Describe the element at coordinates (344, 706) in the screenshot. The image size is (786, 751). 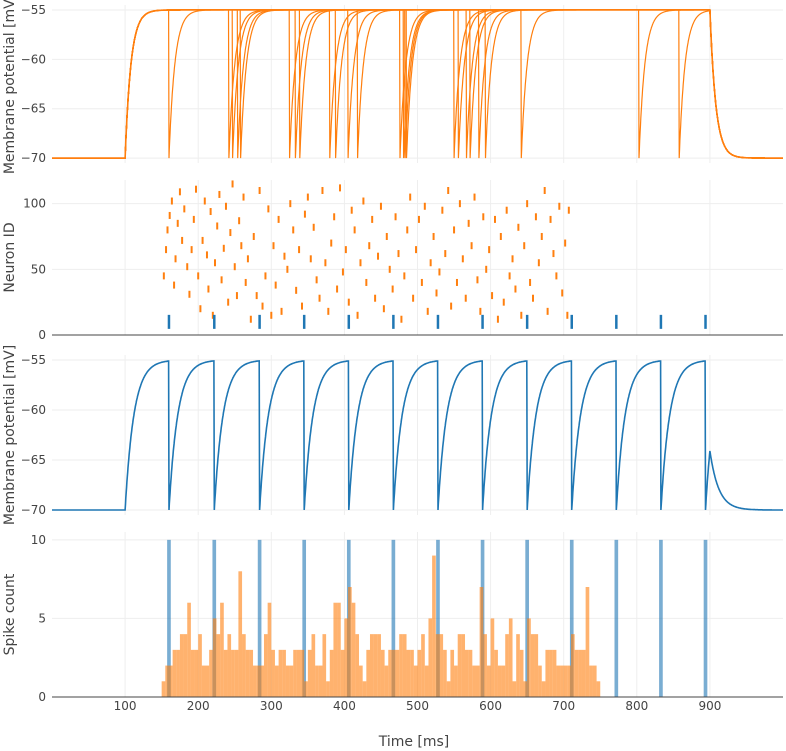
I see `x-tick-label: 400` at that location.